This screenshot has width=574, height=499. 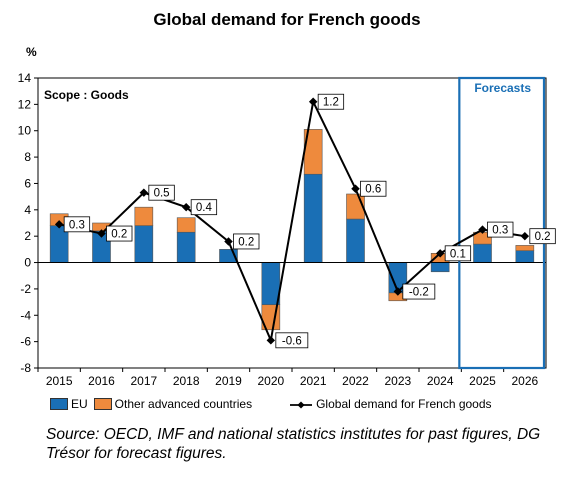 What do you see at coordinates (355, 381) in the screenshot?
I see `x-tick-label: 2022` at bounding box center [355, 381].